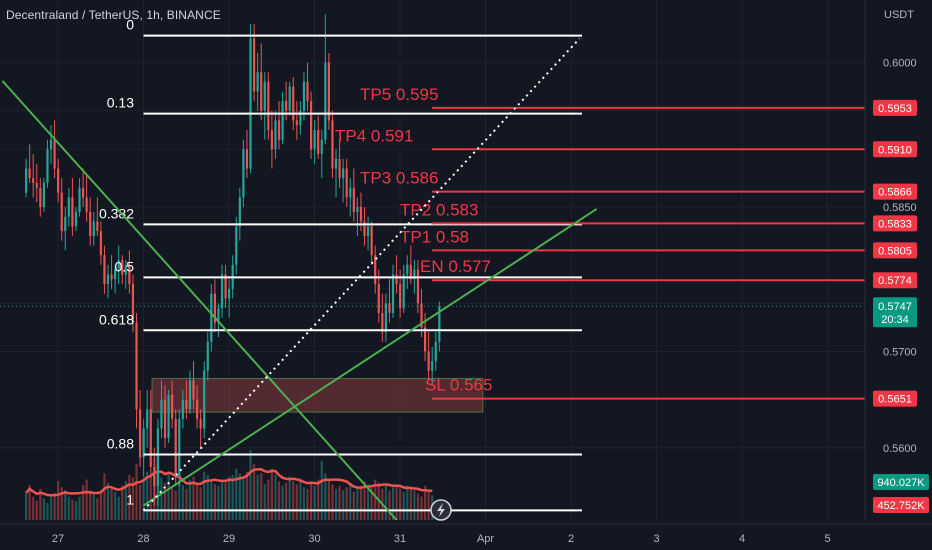  What do you see at coordinates (895, 150) in the screenshot?
I see `target-price-badge: 0.5910` at bounding box center [895, 150].